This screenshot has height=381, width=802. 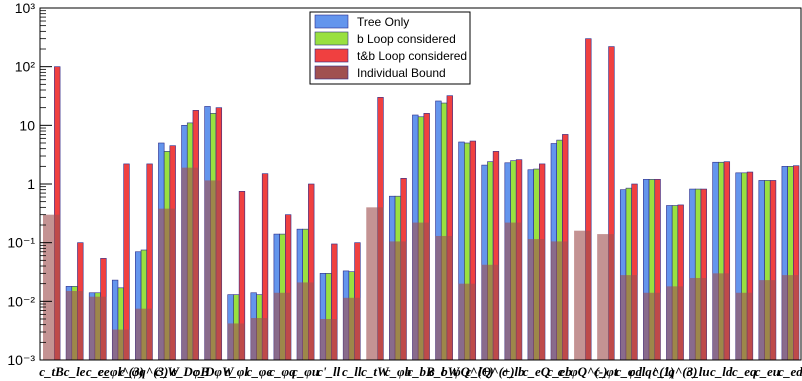 I want to click on x-tick-label: c_lb, so click(x=513, y=371).